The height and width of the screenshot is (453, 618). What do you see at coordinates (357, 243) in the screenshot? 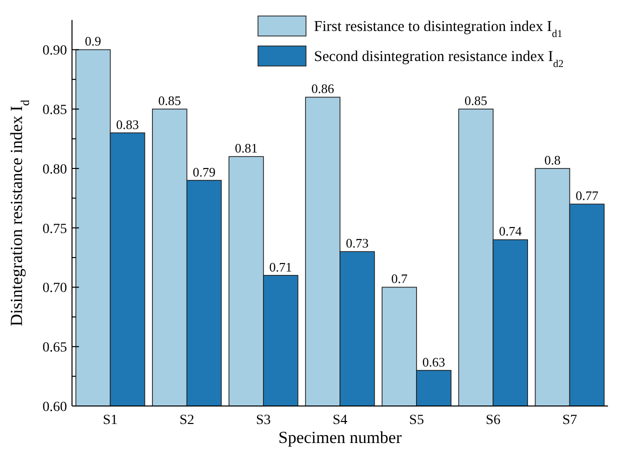
I see `data-label: 0.73` at bounding box center [357, 243].